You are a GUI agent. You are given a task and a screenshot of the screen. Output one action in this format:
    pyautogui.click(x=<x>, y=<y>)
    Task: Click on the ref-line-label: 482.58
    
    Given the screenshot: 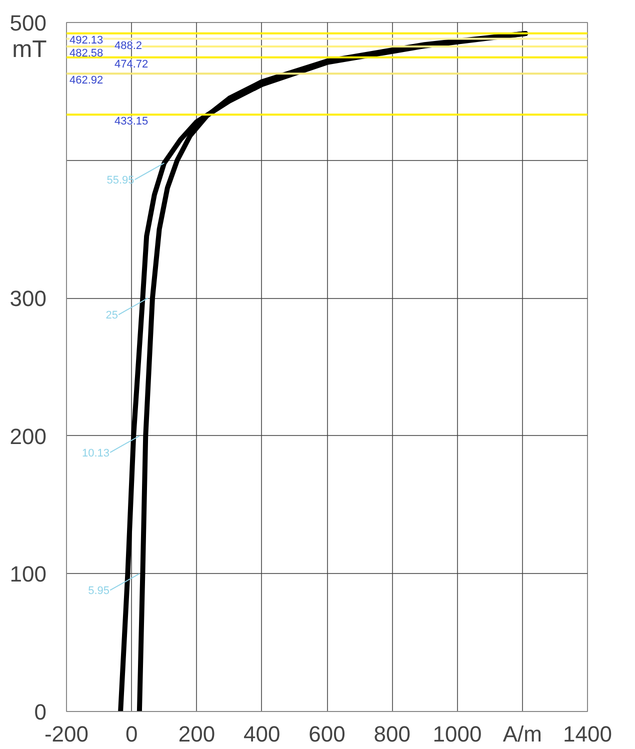 What is the action you would take?
    pyautogui.click(x=87, y=54)
    